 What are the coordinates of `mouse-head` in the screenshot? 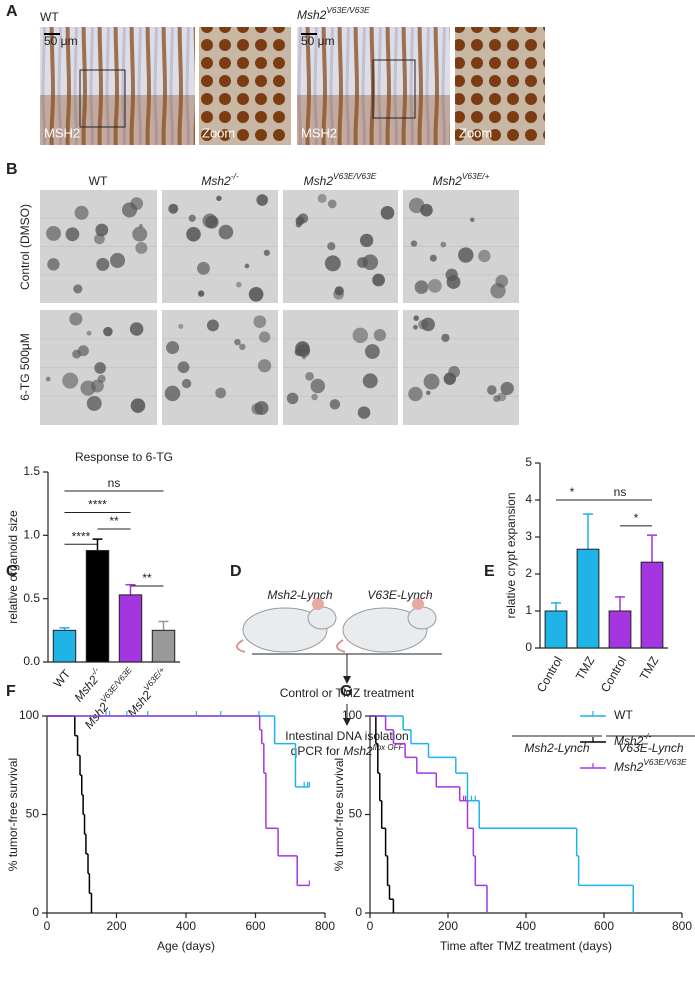 It's located at (322, 618).